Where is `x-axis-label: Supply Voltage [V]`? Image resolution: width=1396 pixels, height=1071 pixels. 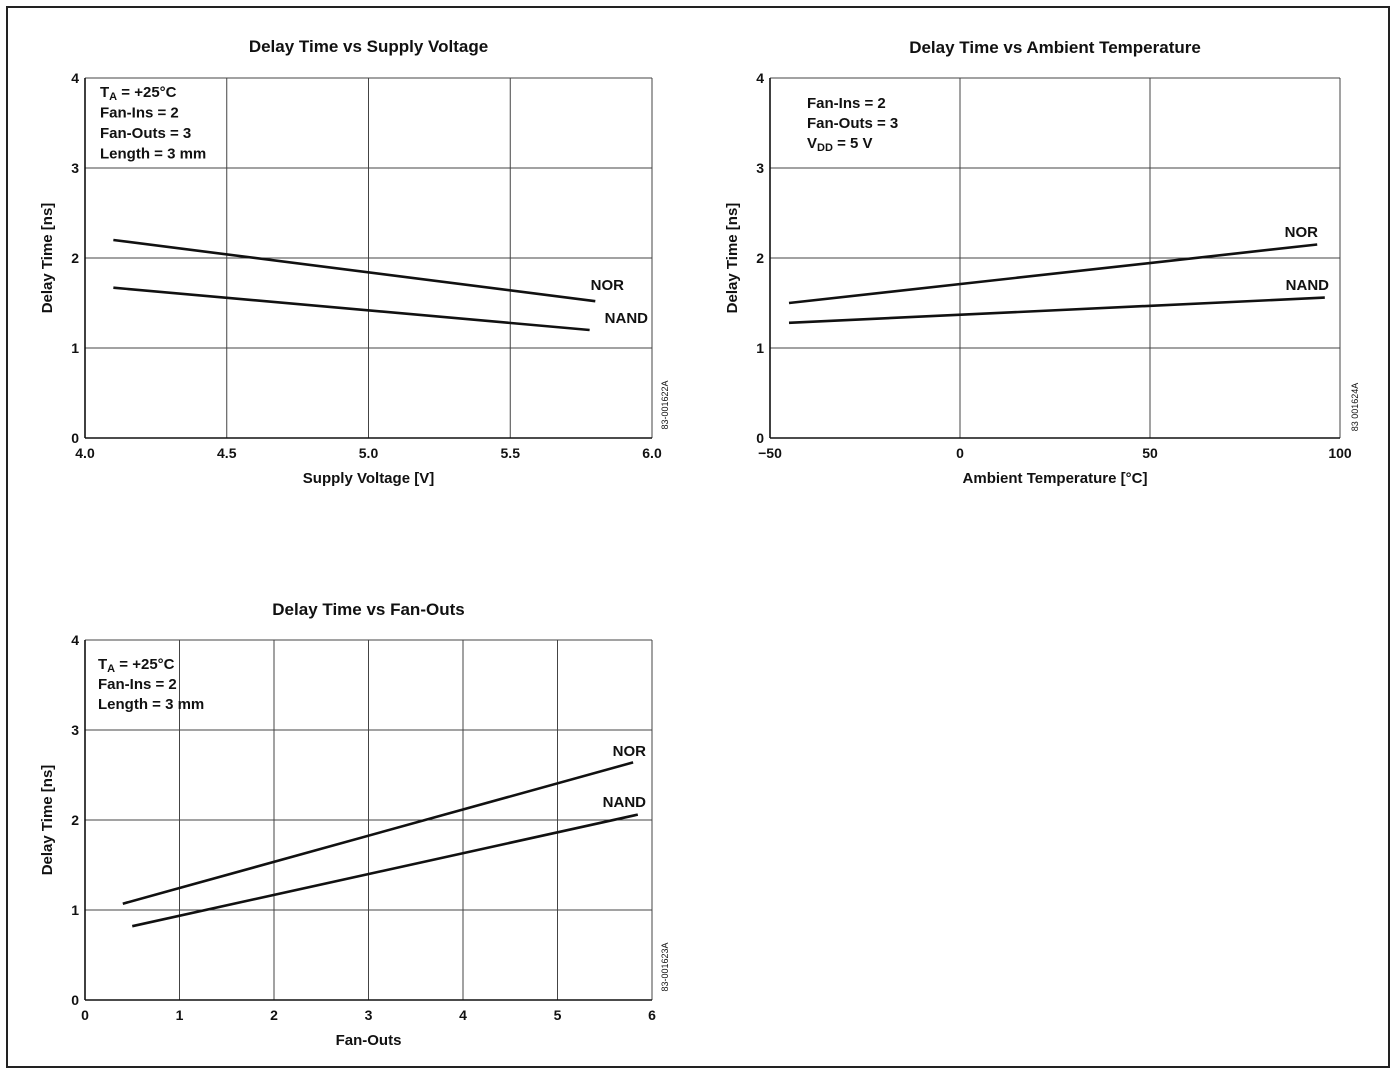
x-axis-label: Supply Voltage [V] is located at coordinates (368, 478).